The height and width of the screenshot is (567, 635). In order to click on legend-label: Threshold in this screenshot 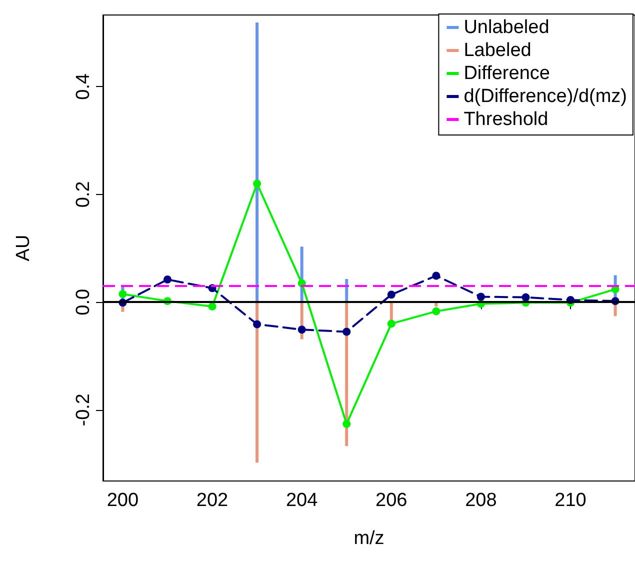, I will do `click(506, 119)`.